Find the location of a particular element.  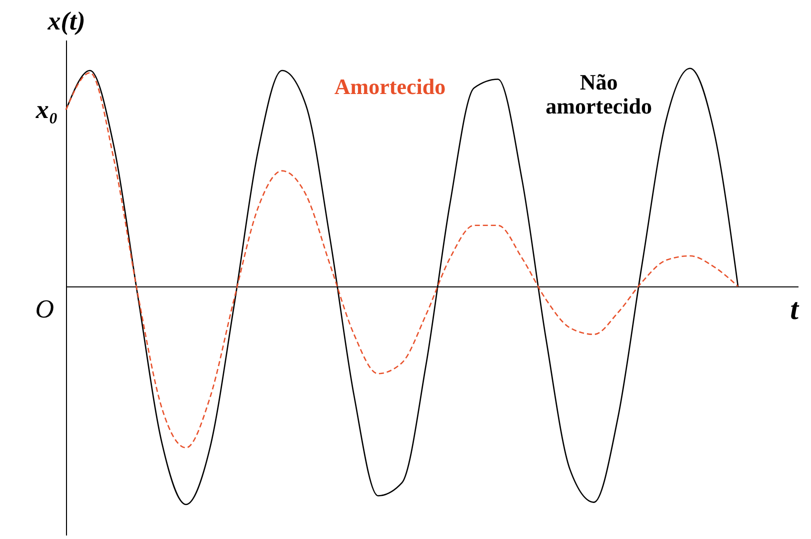

x-axis-title: t is located at coordinates (795, 309).